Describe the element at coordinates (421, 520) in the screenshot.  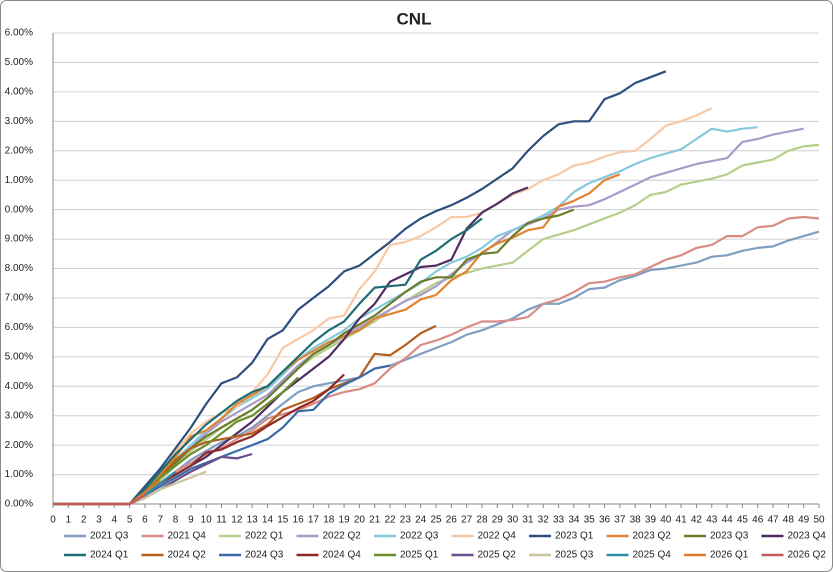
I see `x-tick-label: 24` at that location.